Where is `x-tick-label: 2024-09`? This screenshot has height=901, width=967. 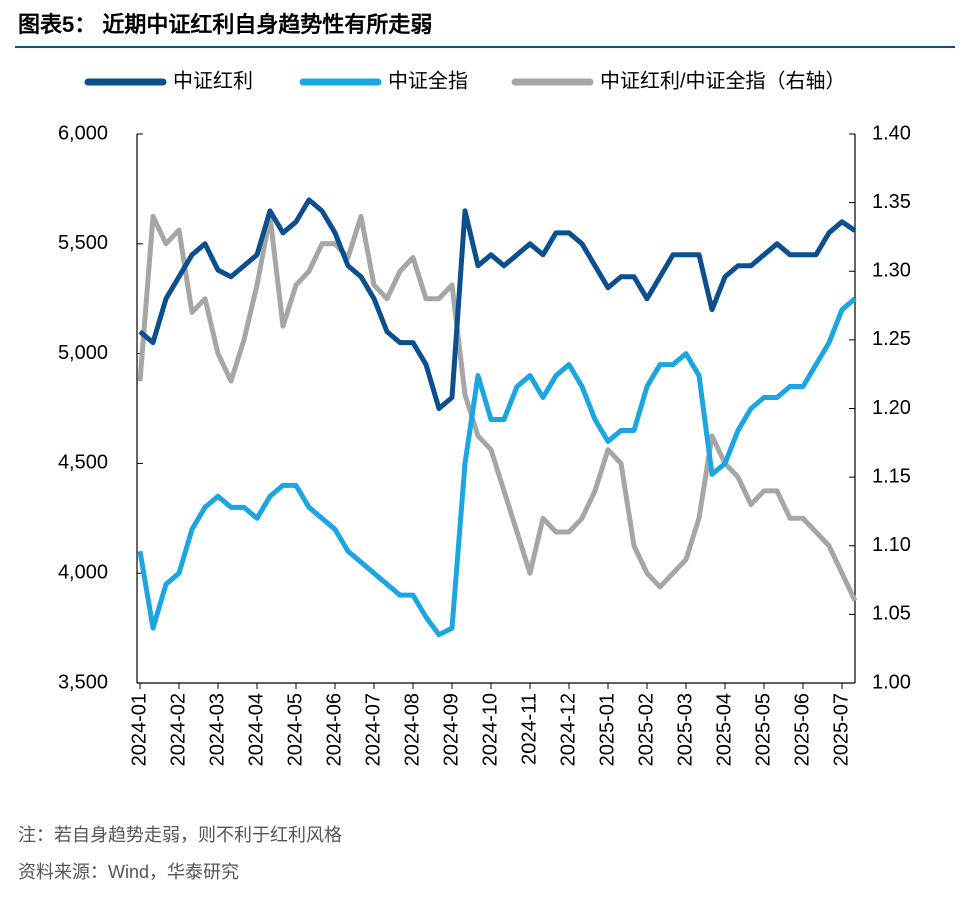
x-tick-label: 2024-09 is located at coordinates (451, 729).